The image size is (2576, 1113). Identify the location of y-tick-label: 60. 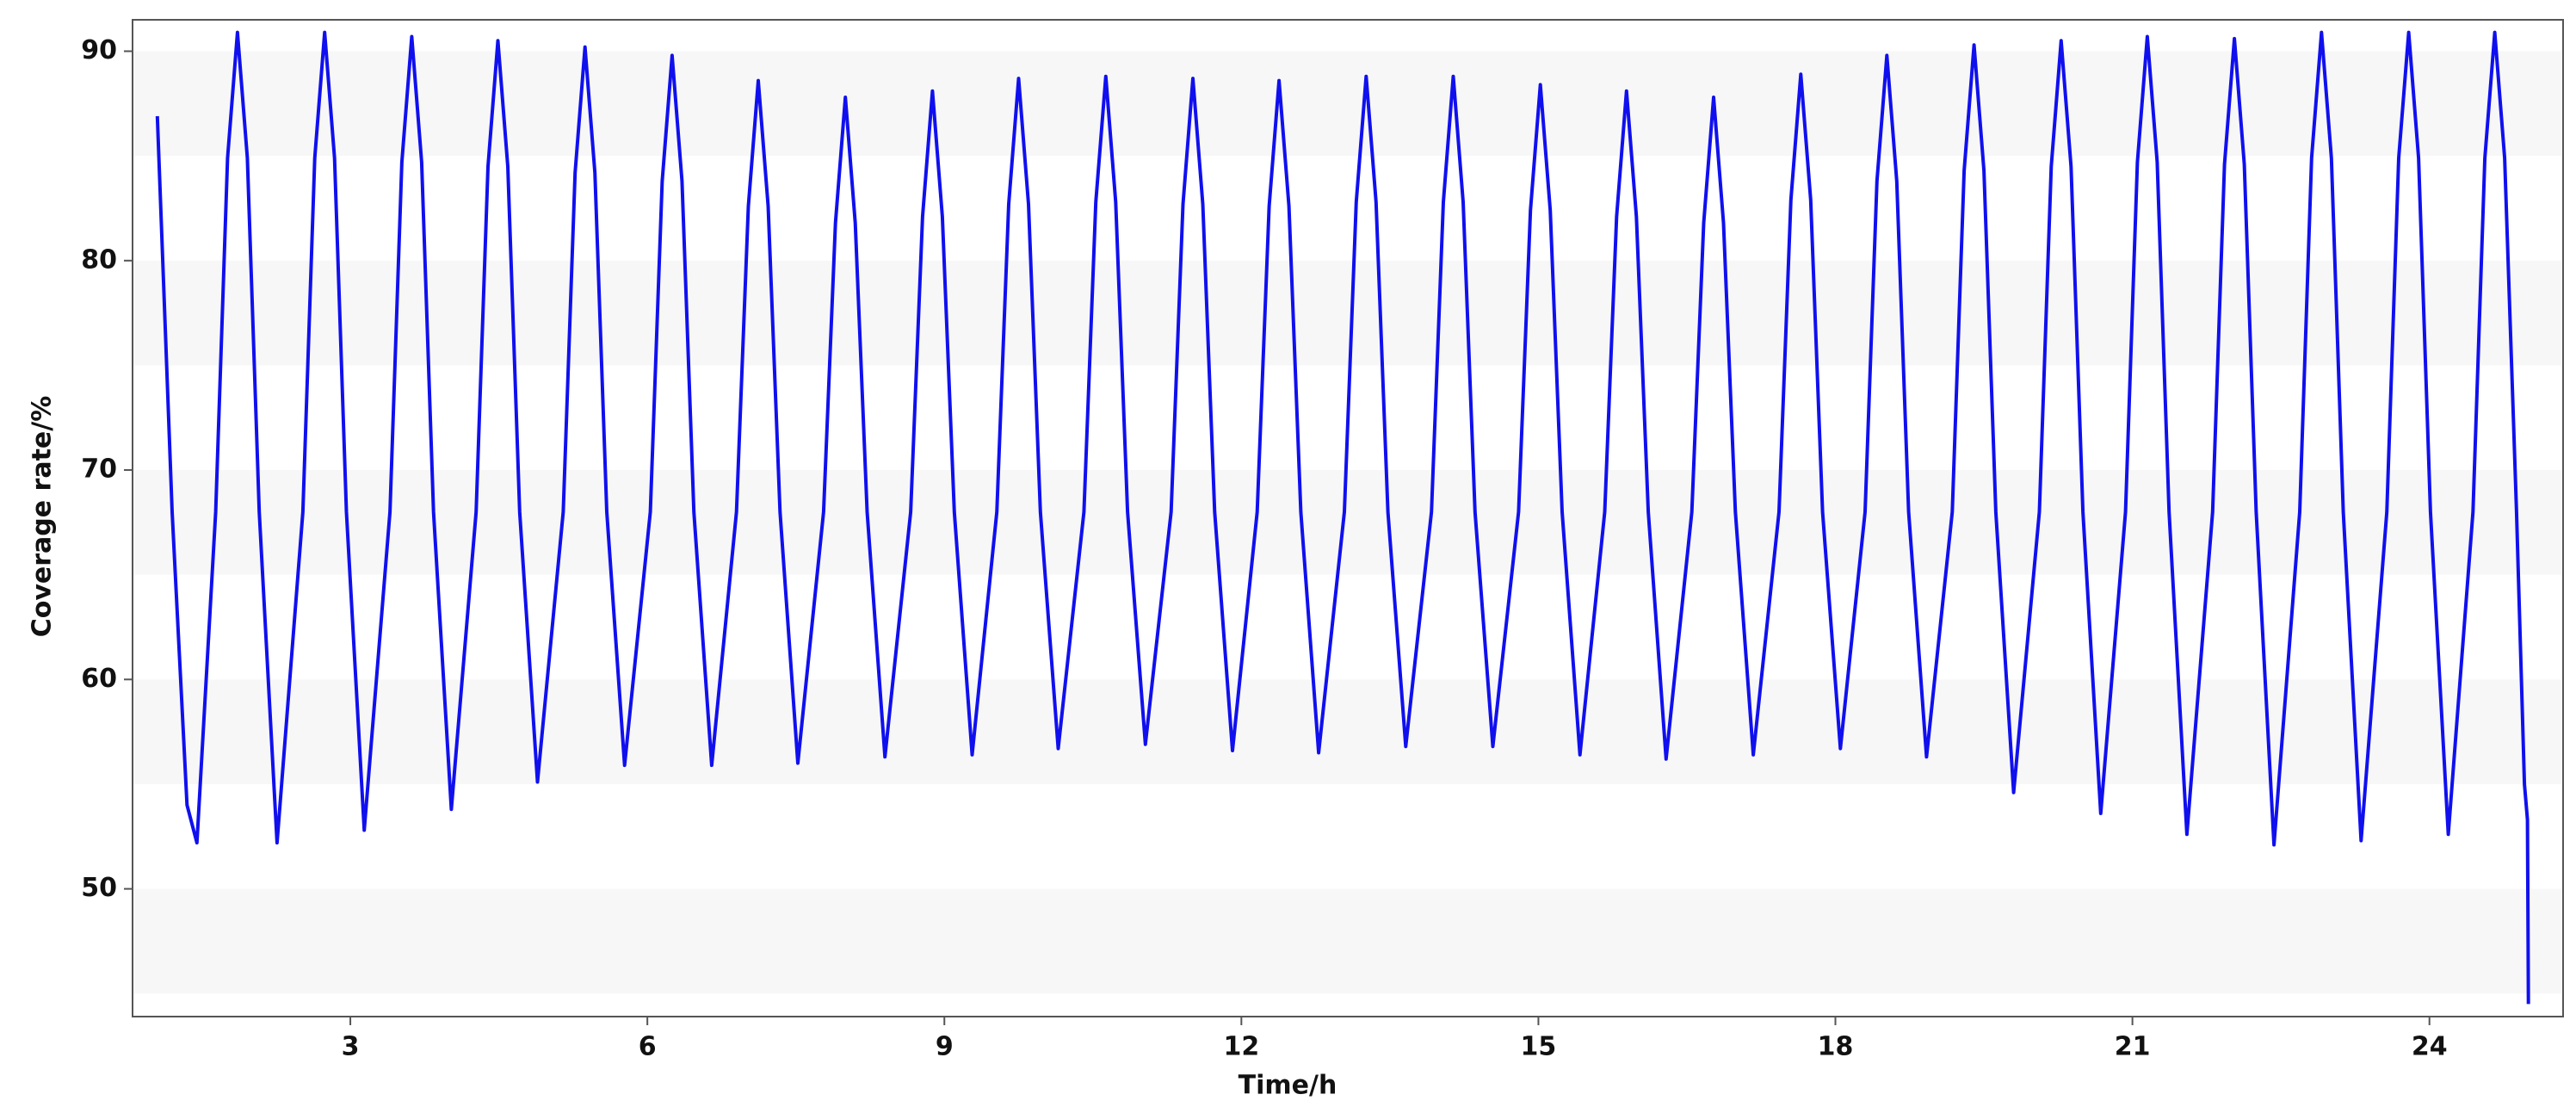
(99, 679).